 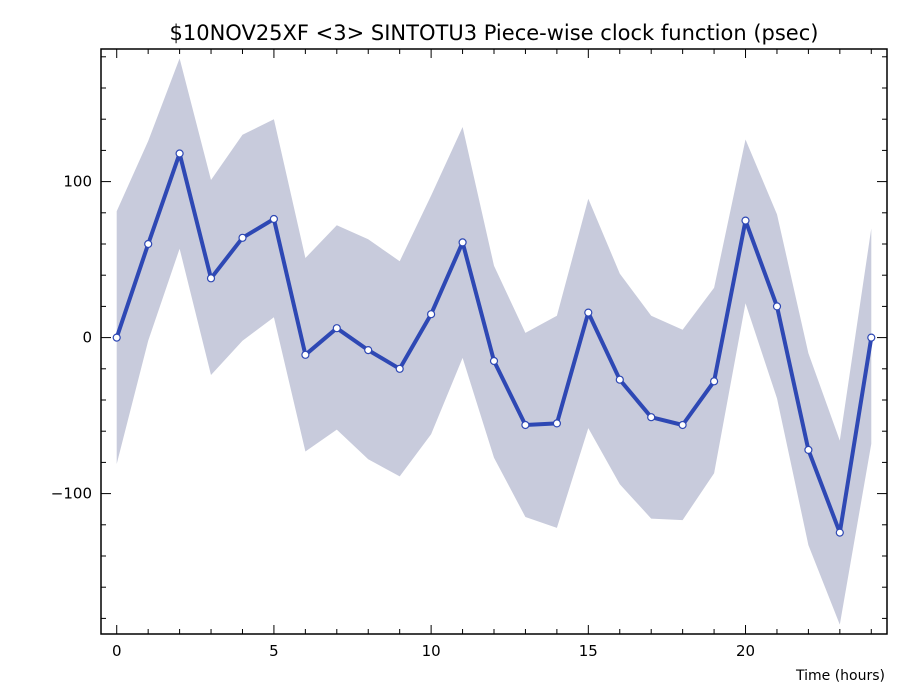 What do you see at coordinates (71, 494) in the screenshot?
I see `y-tick-label: −100` at bounding box center [71, 494].